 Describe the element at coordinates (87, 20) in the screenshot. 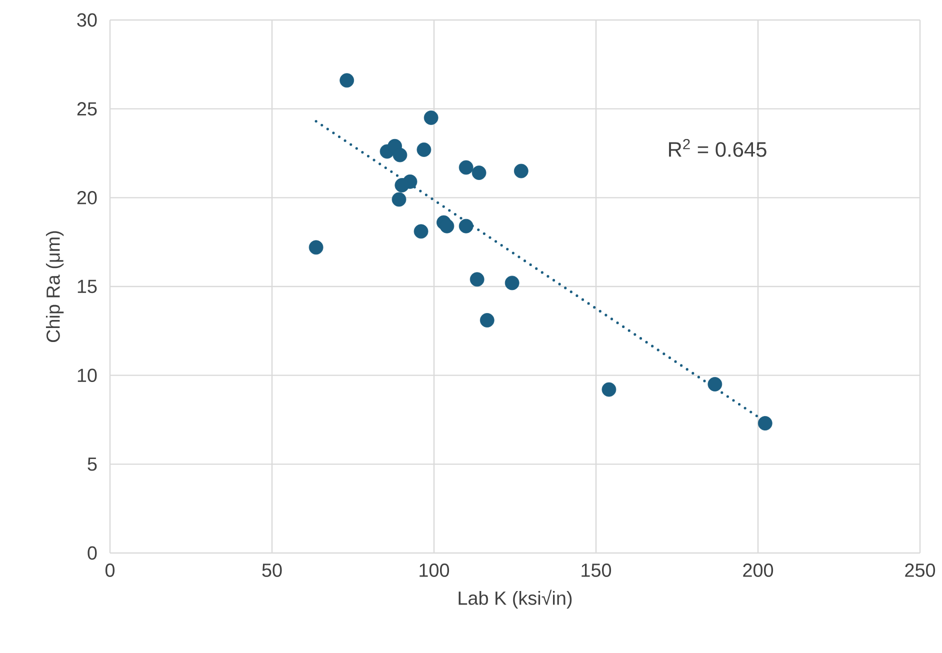

I see `y-tick-label: 30` at that location.